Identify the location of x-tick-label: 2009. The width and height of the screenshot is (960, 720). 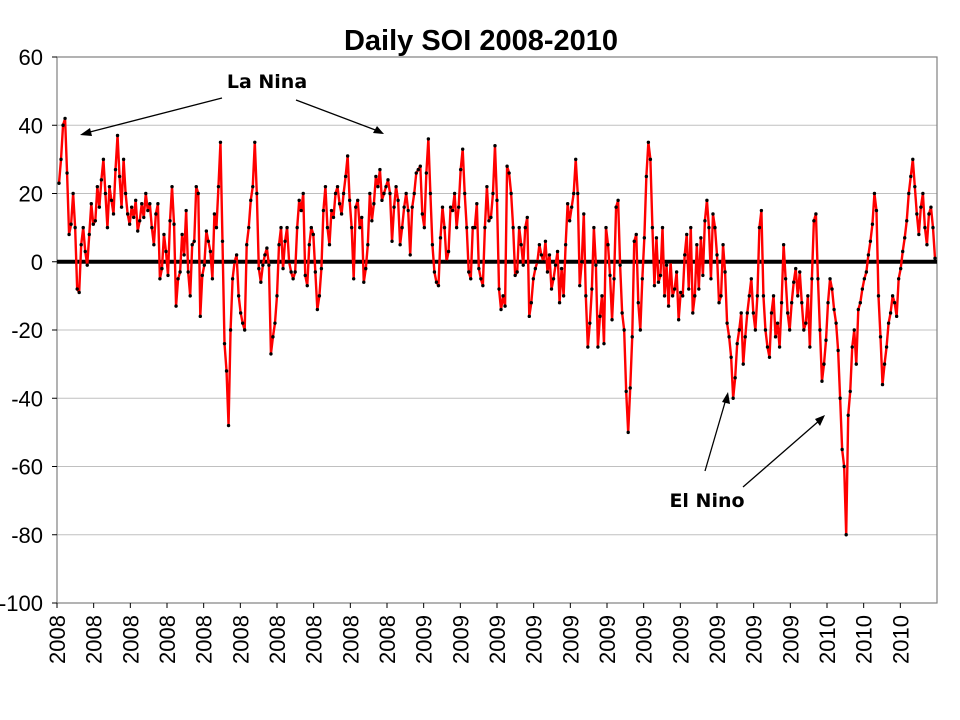
(717, 639).